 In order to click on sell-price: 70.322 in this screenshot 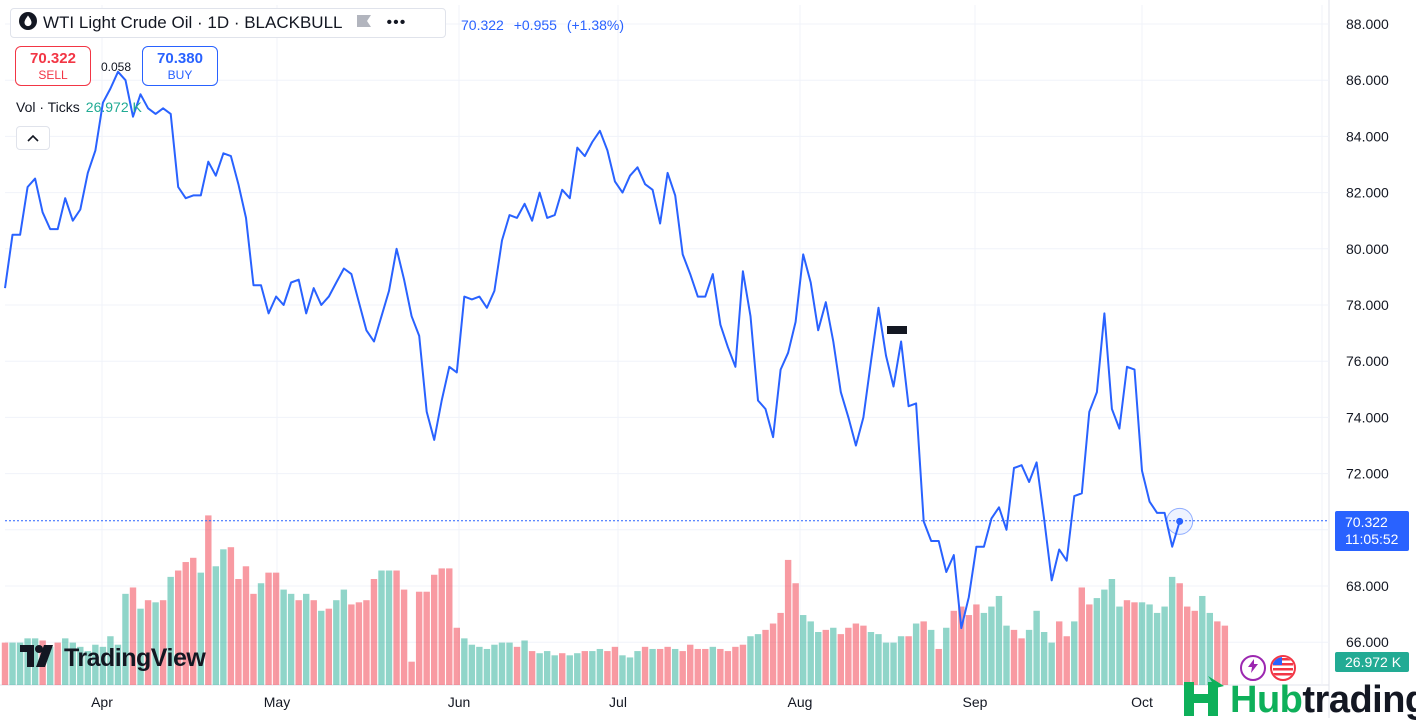, I will do `click(53, 58)`.